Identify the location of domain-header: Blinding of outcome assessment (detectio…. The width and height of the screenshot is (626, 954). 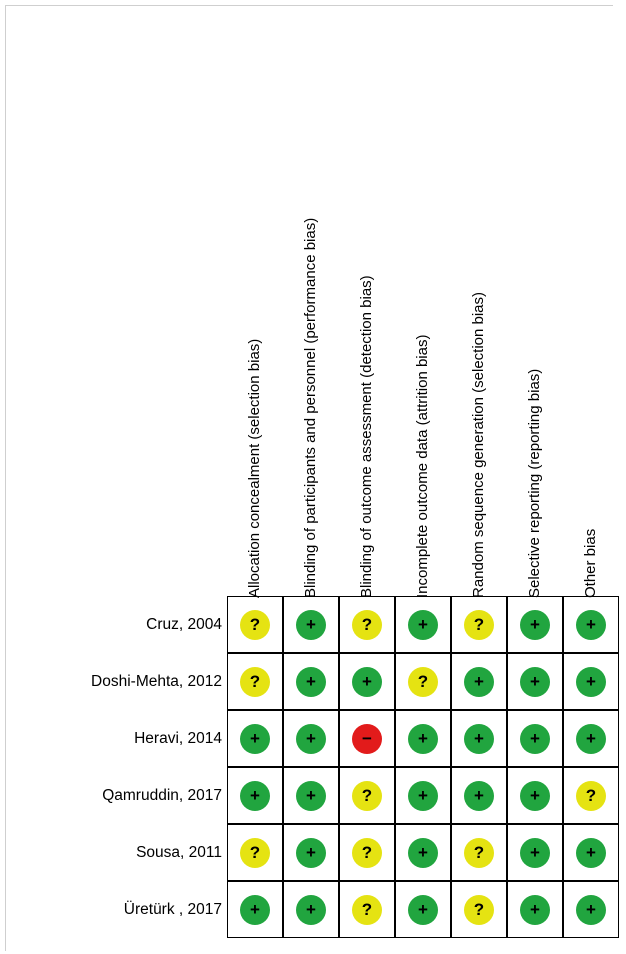
(366, 436).